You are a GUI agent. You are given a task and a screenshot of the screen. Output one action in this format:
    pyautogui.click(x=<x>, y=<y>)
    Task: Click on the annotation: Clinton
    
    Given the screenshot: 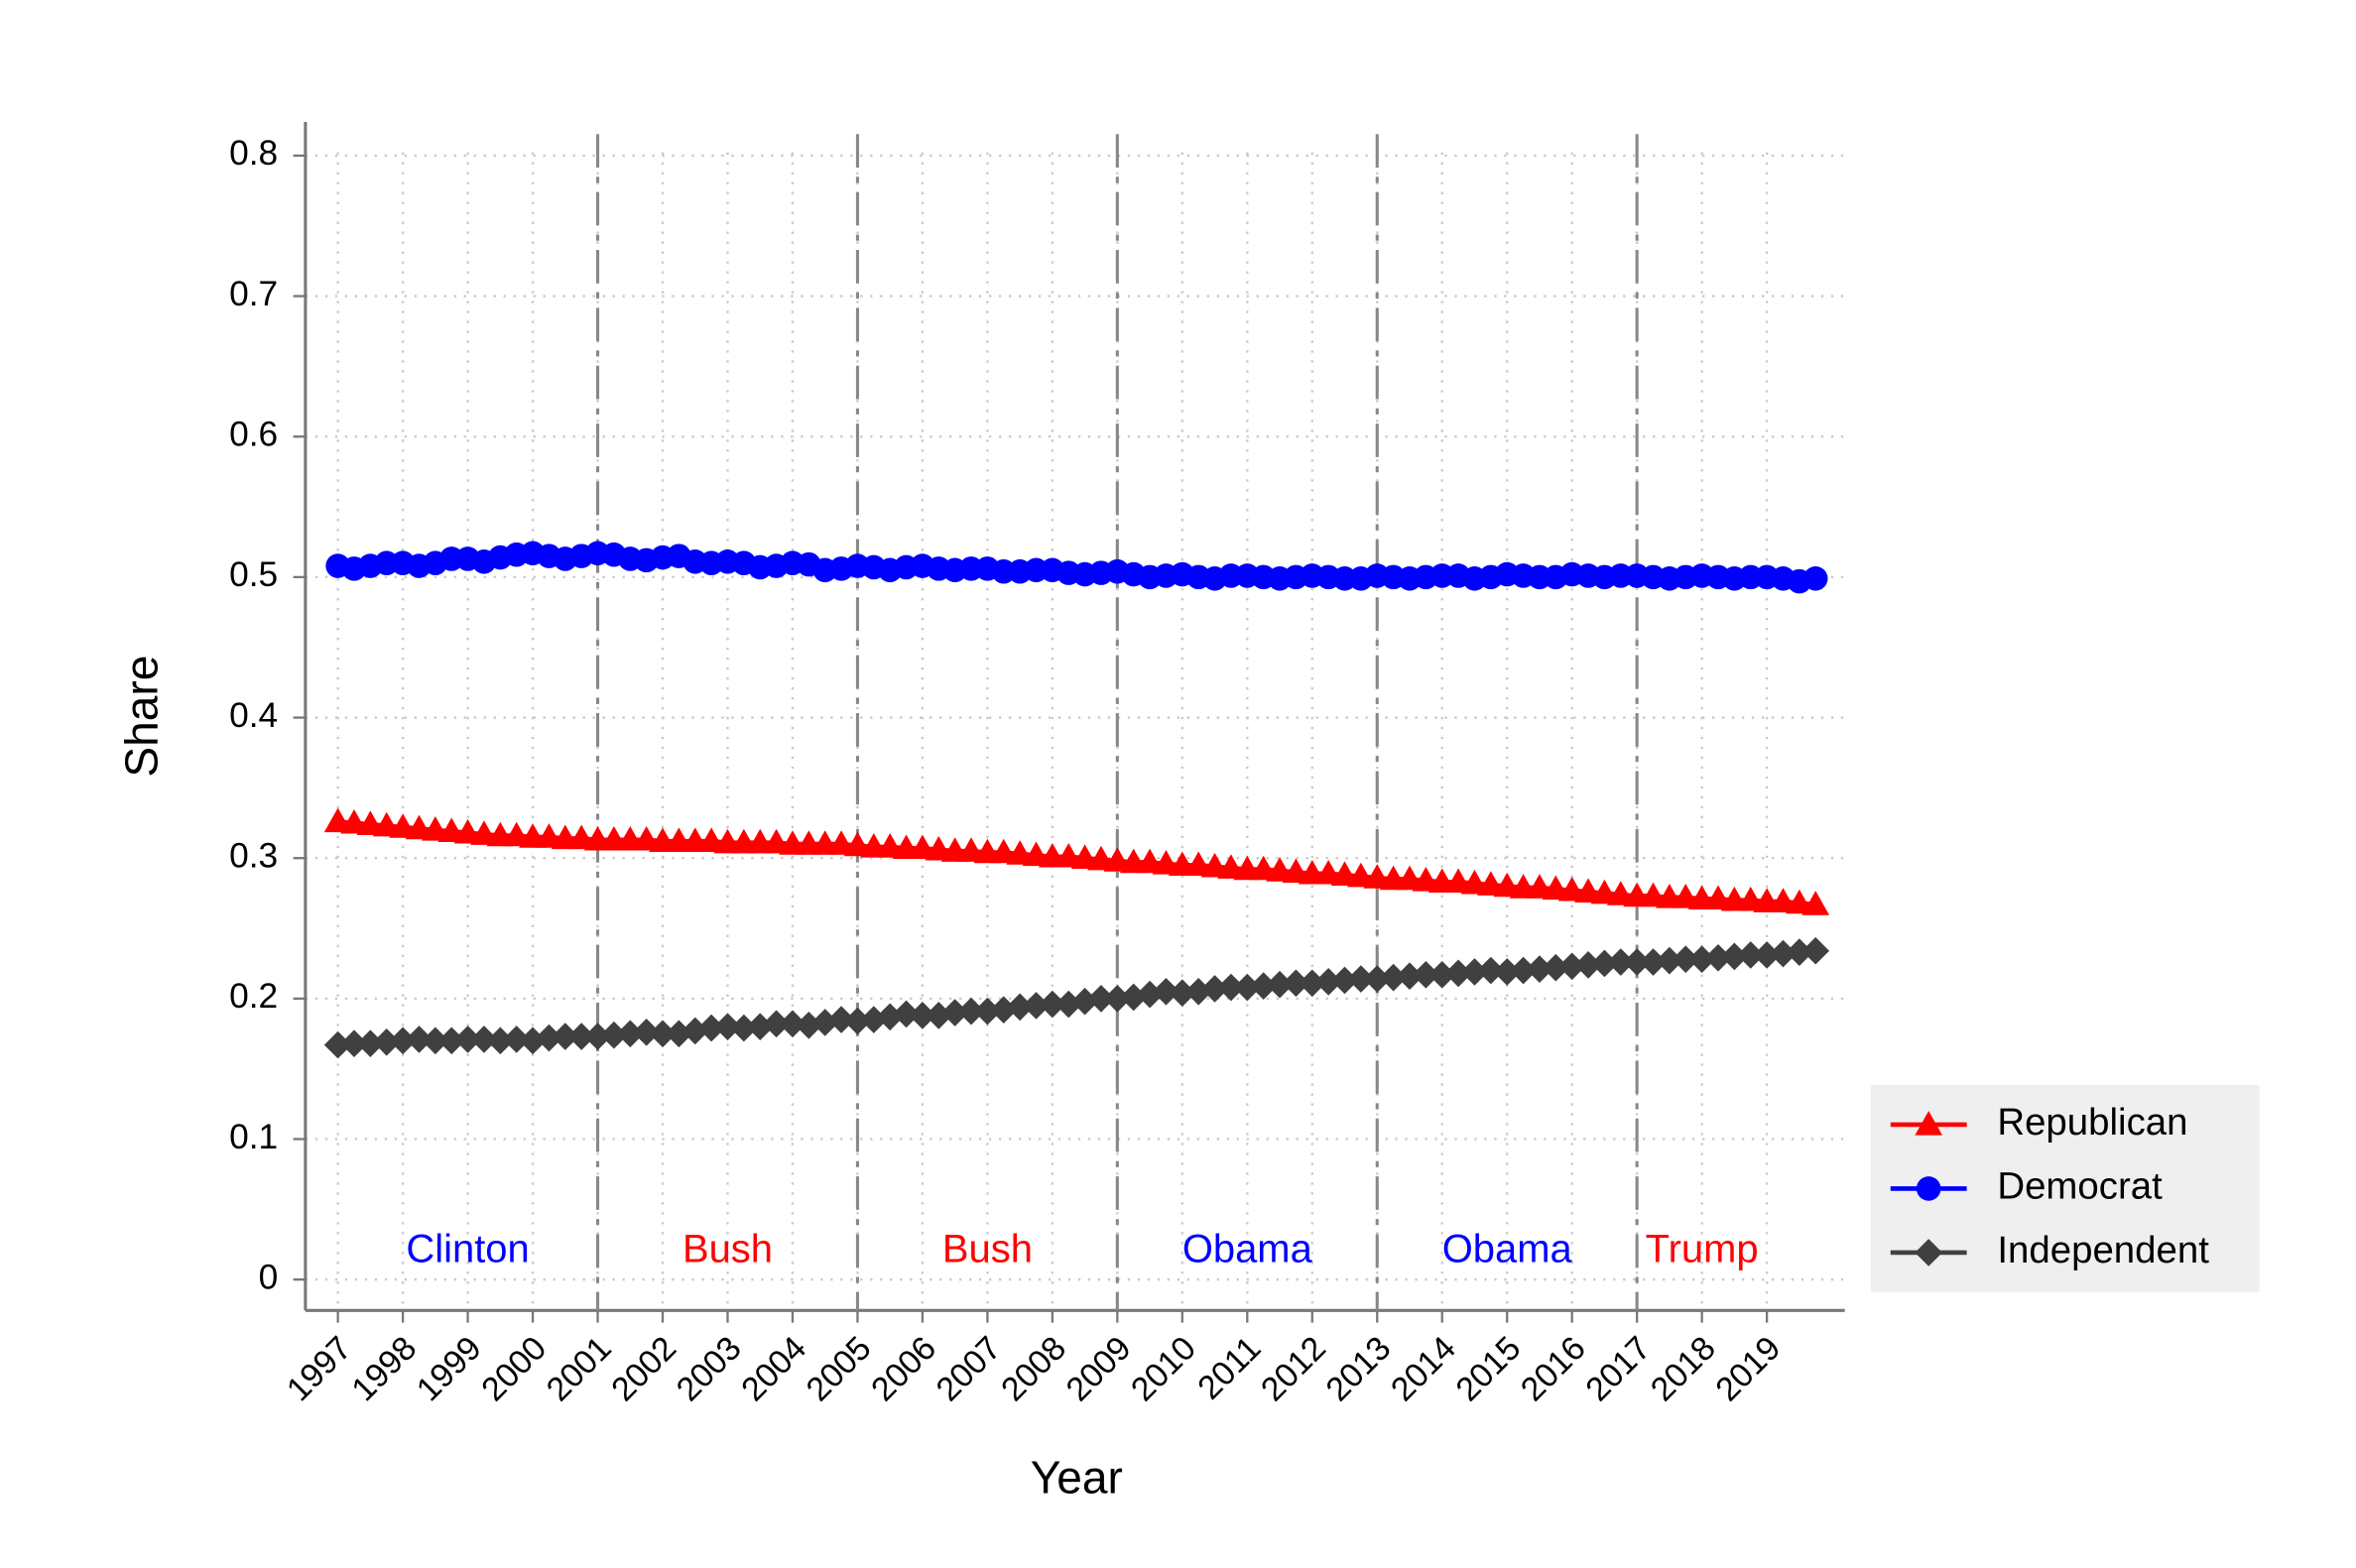 What is the action you would take?
    pyautogui.click(x=467, y=1248)
    